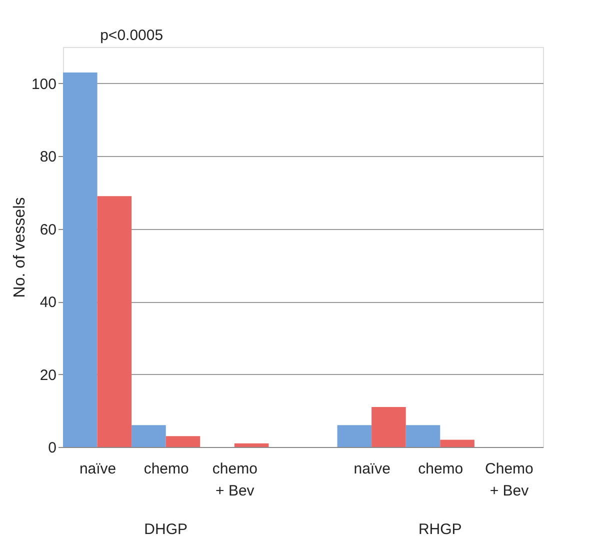 This screenshot has height=548, width=598. Describe the element at coordinates (48, 229) in the screenshot. I see `y-tick-label: 60` at that location.